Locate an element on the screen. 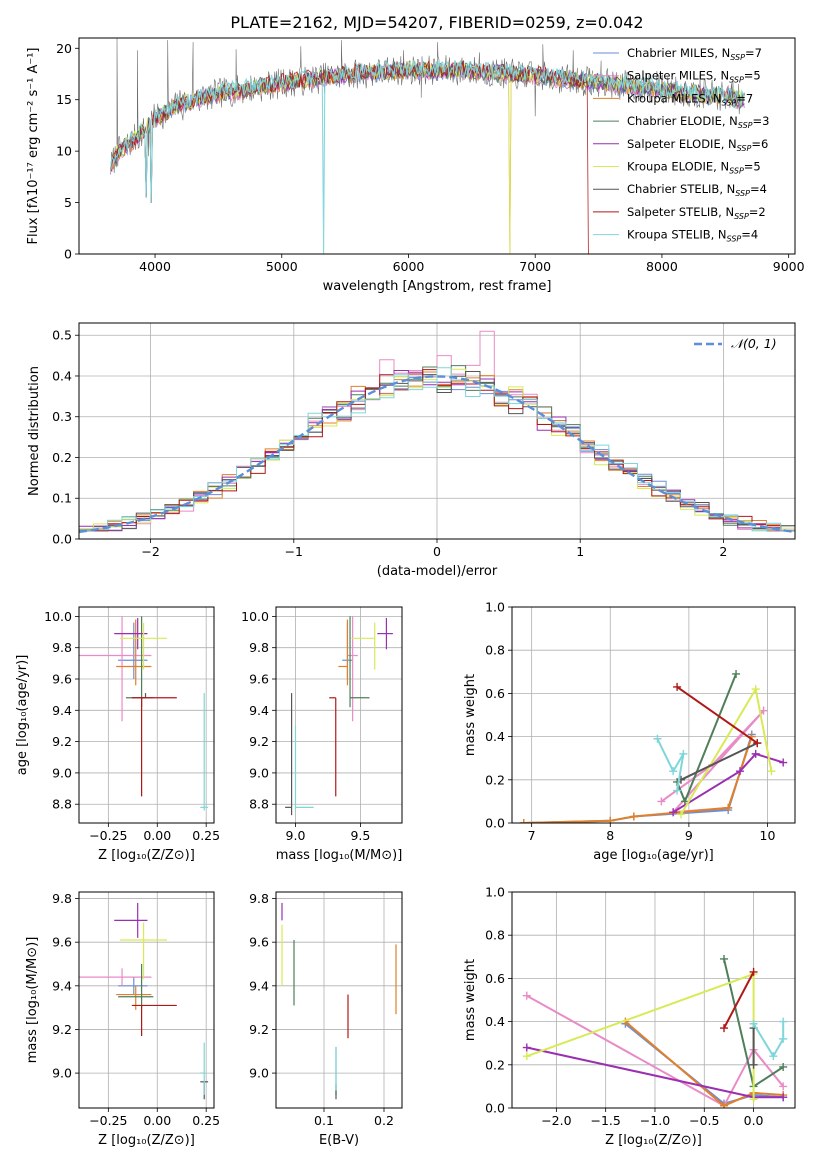  x-axis-label: (data-model)/error is located at coordinates (437, 571).